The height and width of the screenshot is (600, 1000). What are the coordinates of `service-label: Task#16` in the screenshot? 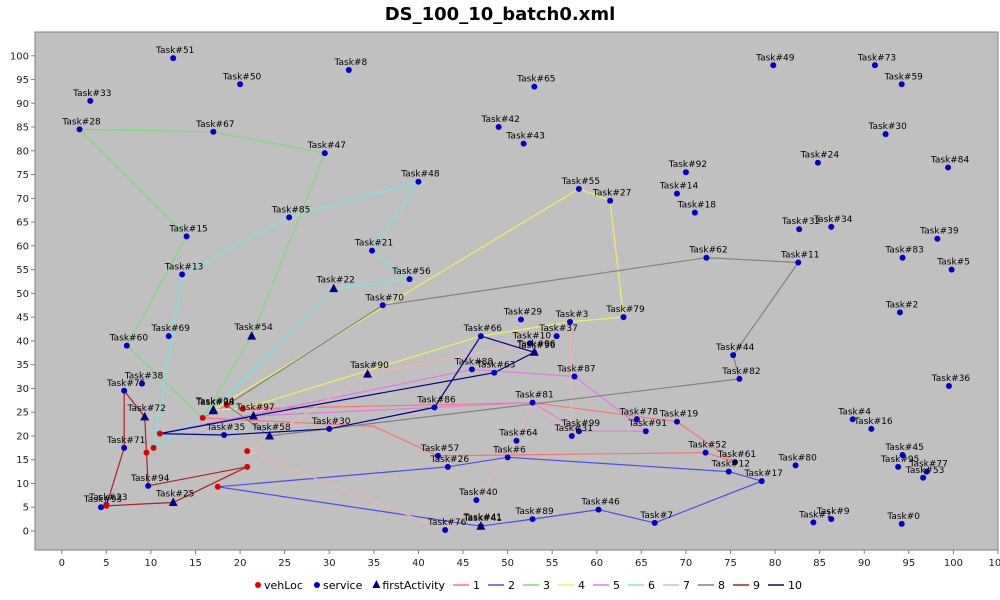 It's located at (873, 422).